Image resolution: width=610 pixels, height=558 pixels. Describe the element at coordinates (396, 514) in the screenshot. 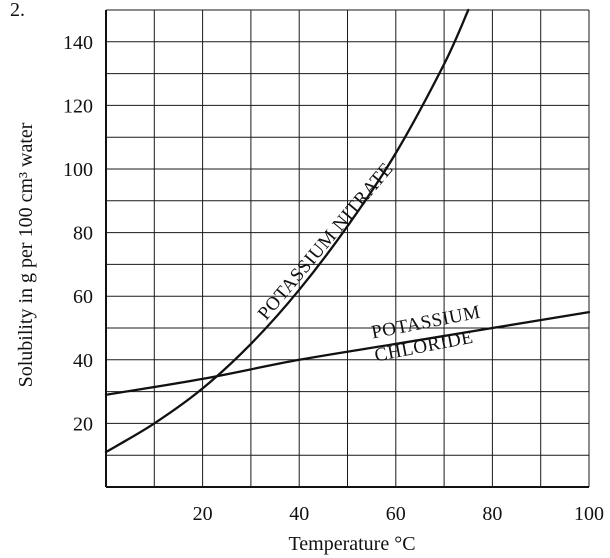

I see `x-tick-label: 60` at that location.